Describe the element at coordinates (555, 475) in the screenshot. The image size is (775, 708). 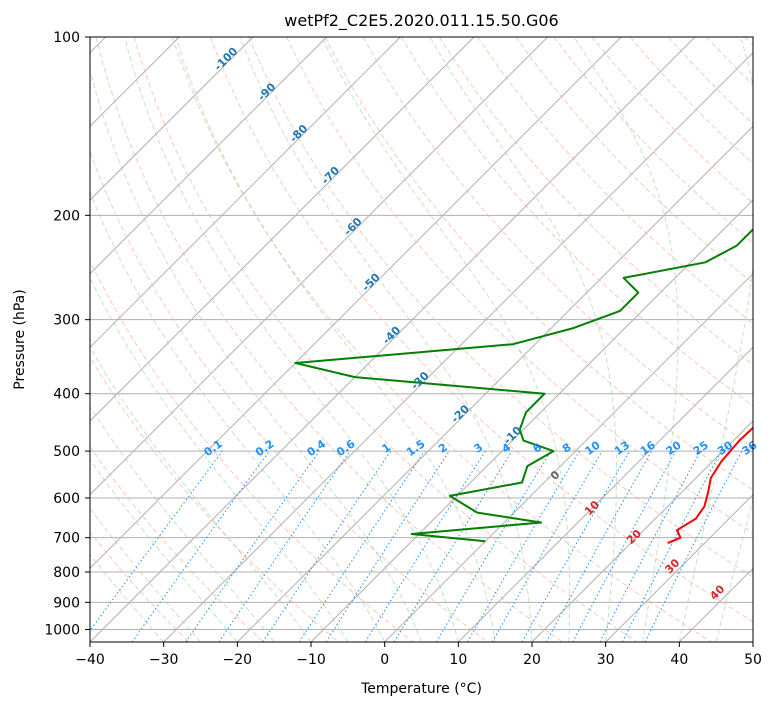
I see `dry-adiabat-label: 0` at that location.